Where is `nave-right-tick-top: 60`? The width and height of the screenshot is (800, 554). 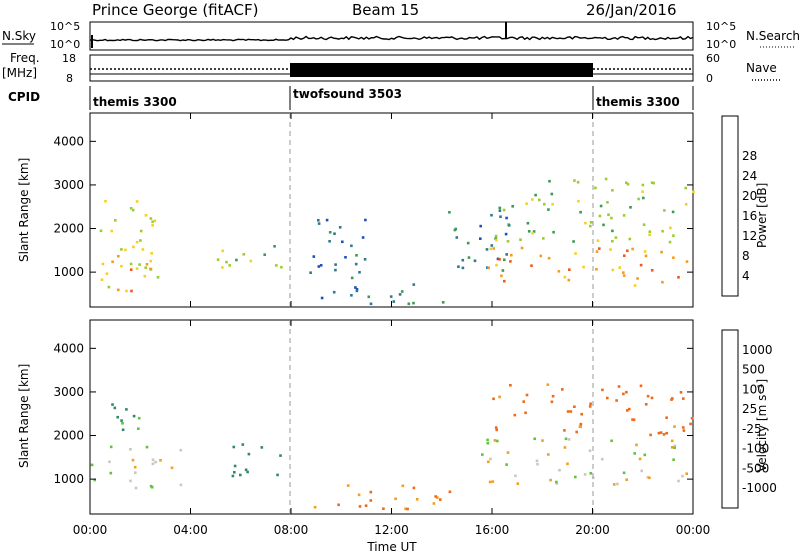 nave-right-tick-top: 60 is located at coordinates (713, 58).